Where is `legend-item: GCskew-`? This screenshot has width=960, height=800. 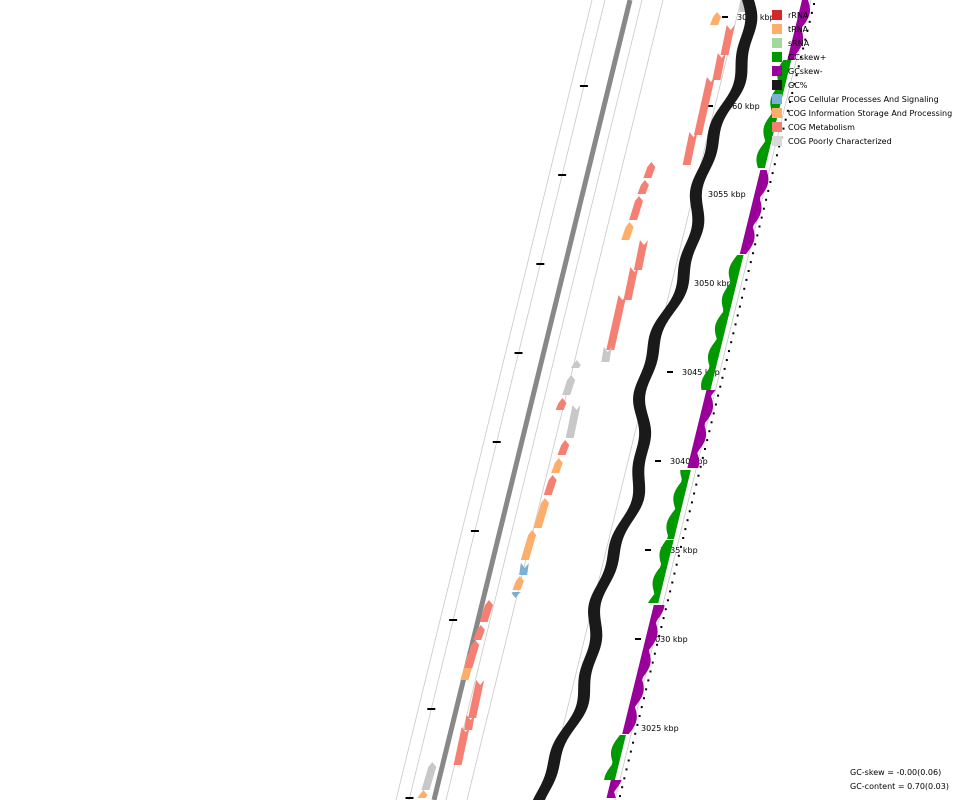
legend-item: GCskew- is located at coordinates (862, 71).